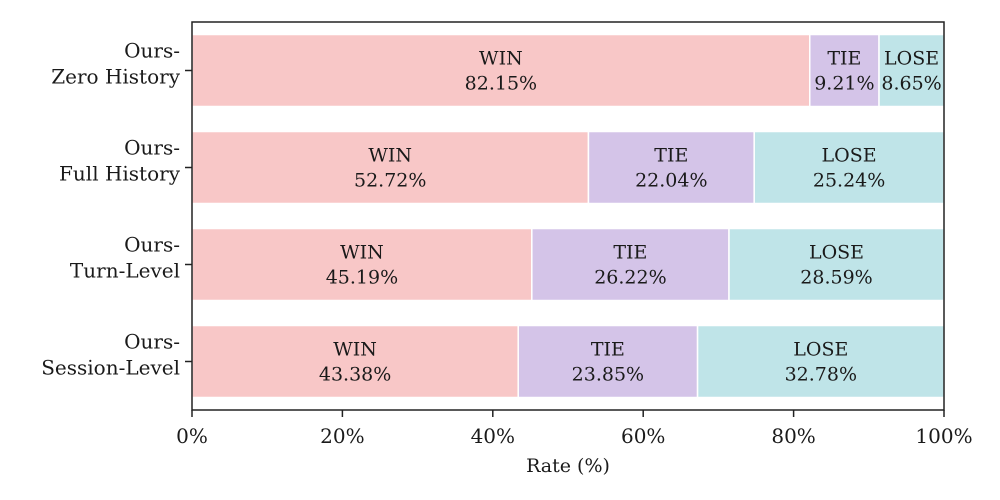  Describe the element at coordinates (836, 278) in the screenshot. I see `data-label-lose-2: 28.59%` at that location.